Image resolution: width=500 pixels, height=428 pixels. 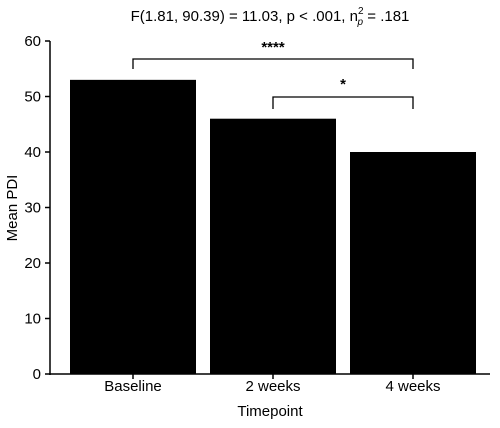 What do you see at coordinates (413, 263) in the screenshot?
I see `bar-4-weeks` at bounding box center [413, 263].